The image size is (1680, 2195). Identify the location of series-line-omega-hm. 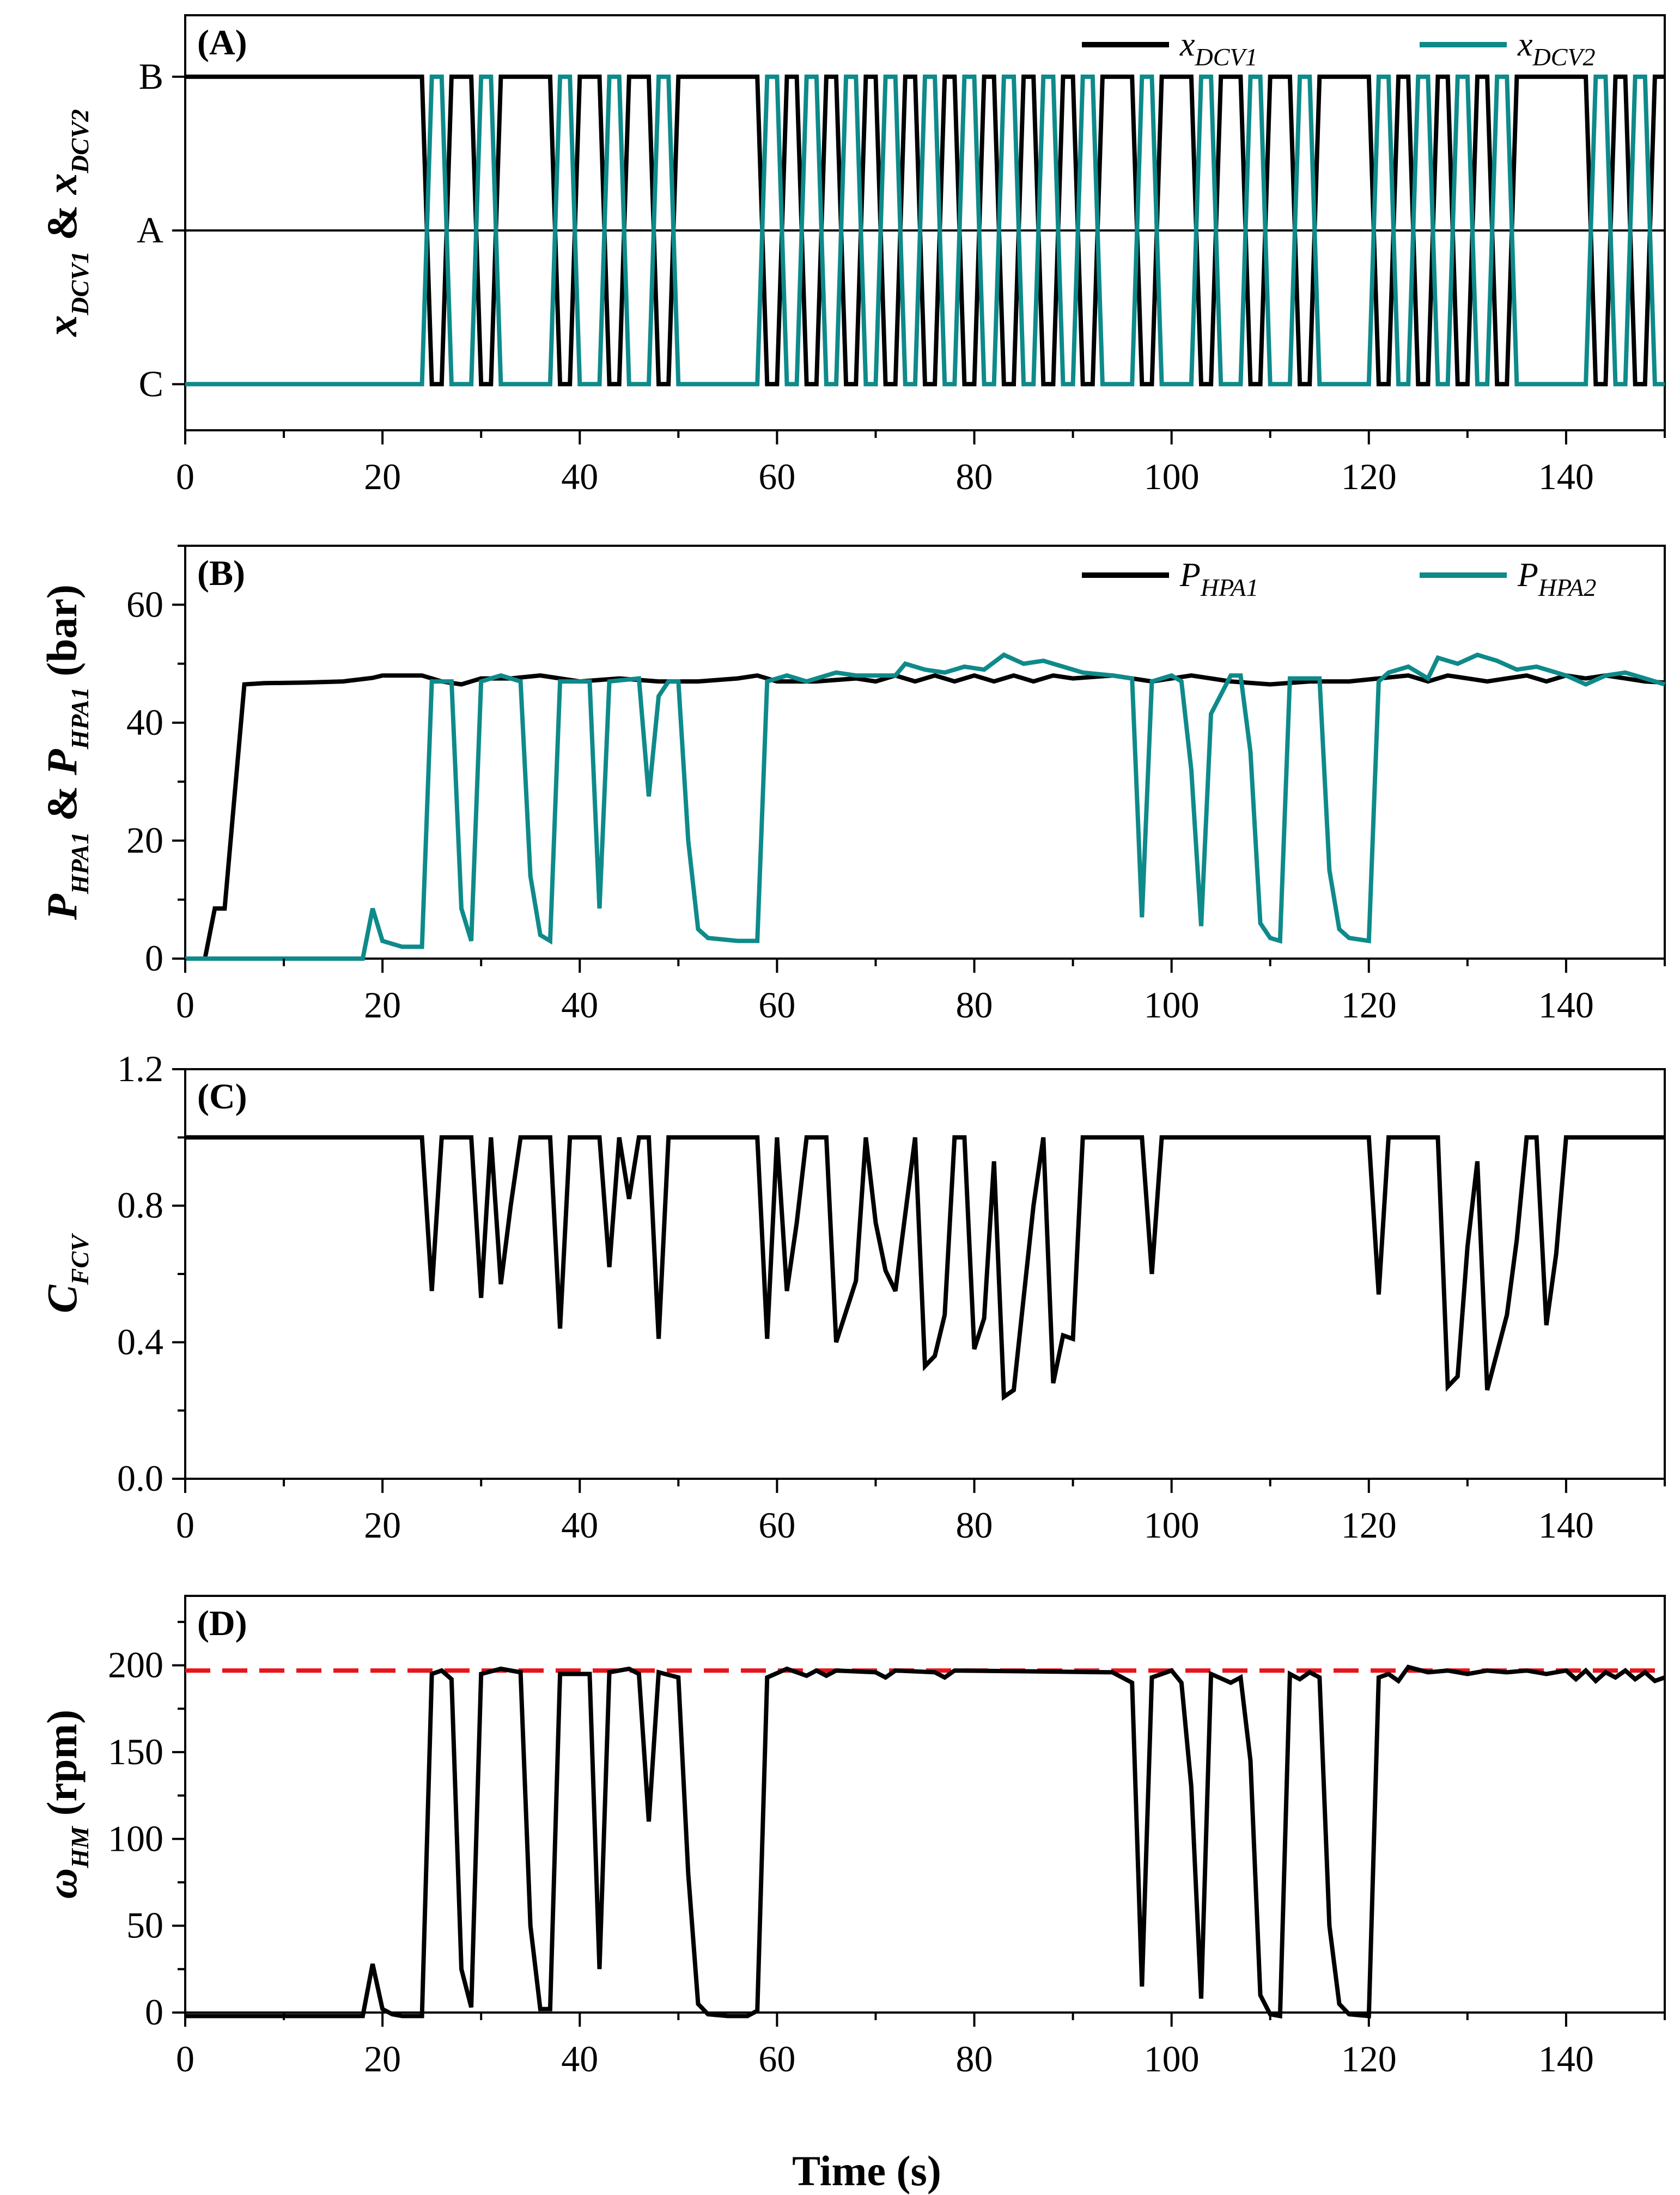
(925, 1841).